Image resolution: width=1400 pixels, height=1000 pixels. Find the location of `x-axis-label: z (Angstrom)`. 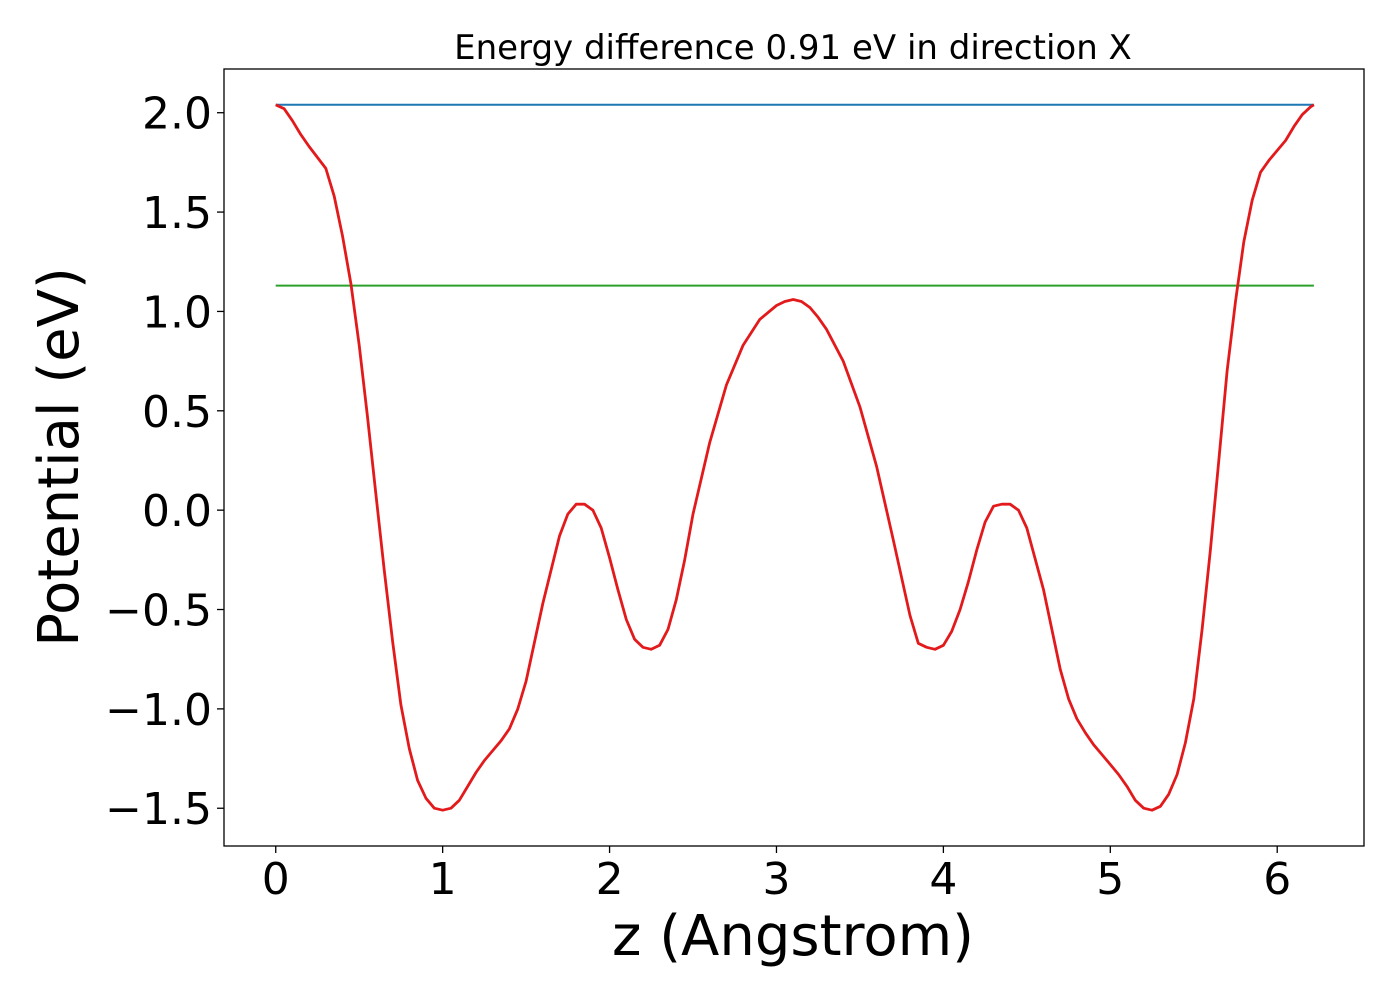

x-axis-label: z (Angstrom) is located at coordinates (793, 936).